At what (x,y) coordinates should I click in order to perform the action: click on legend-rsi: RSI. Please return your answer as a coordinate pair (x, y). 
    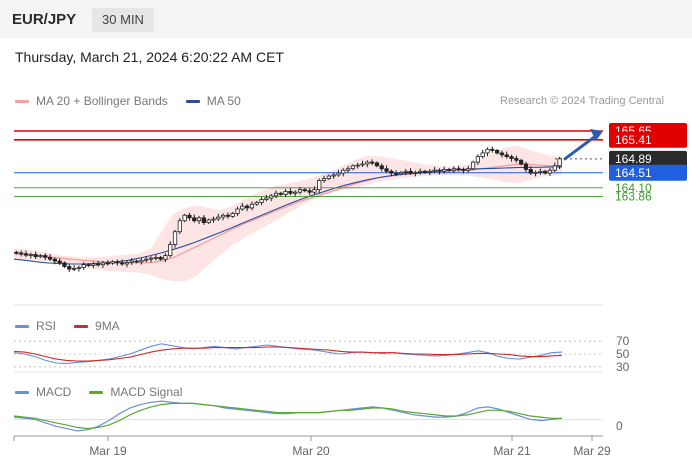
    Looking at the image, I should click on (35, 326).